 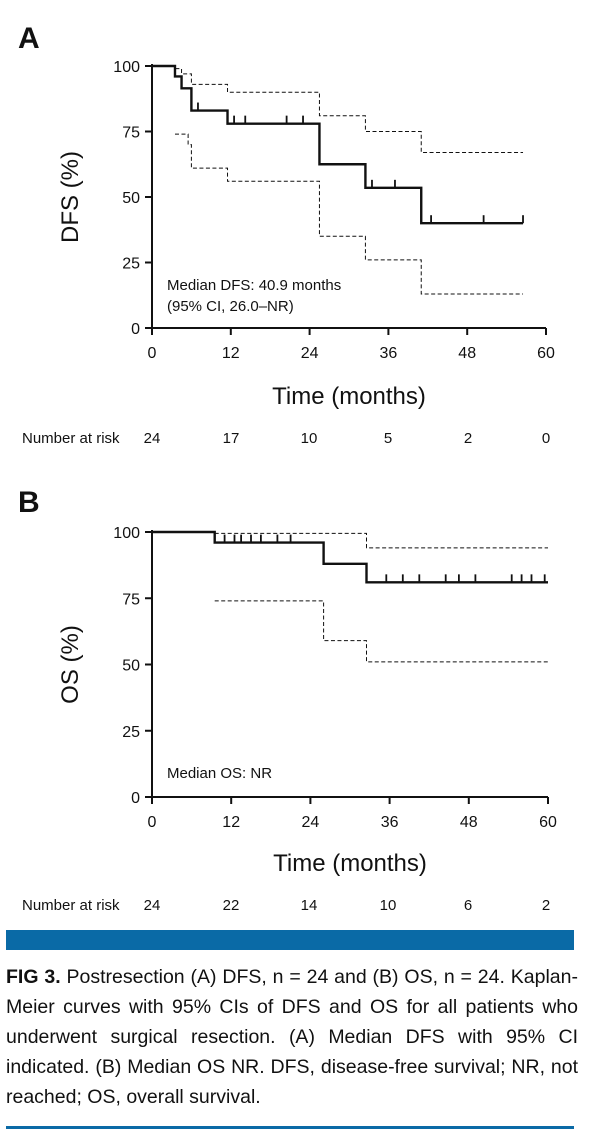 I want to click on x-tick-label-b: 24, so click(x=311, y=822).